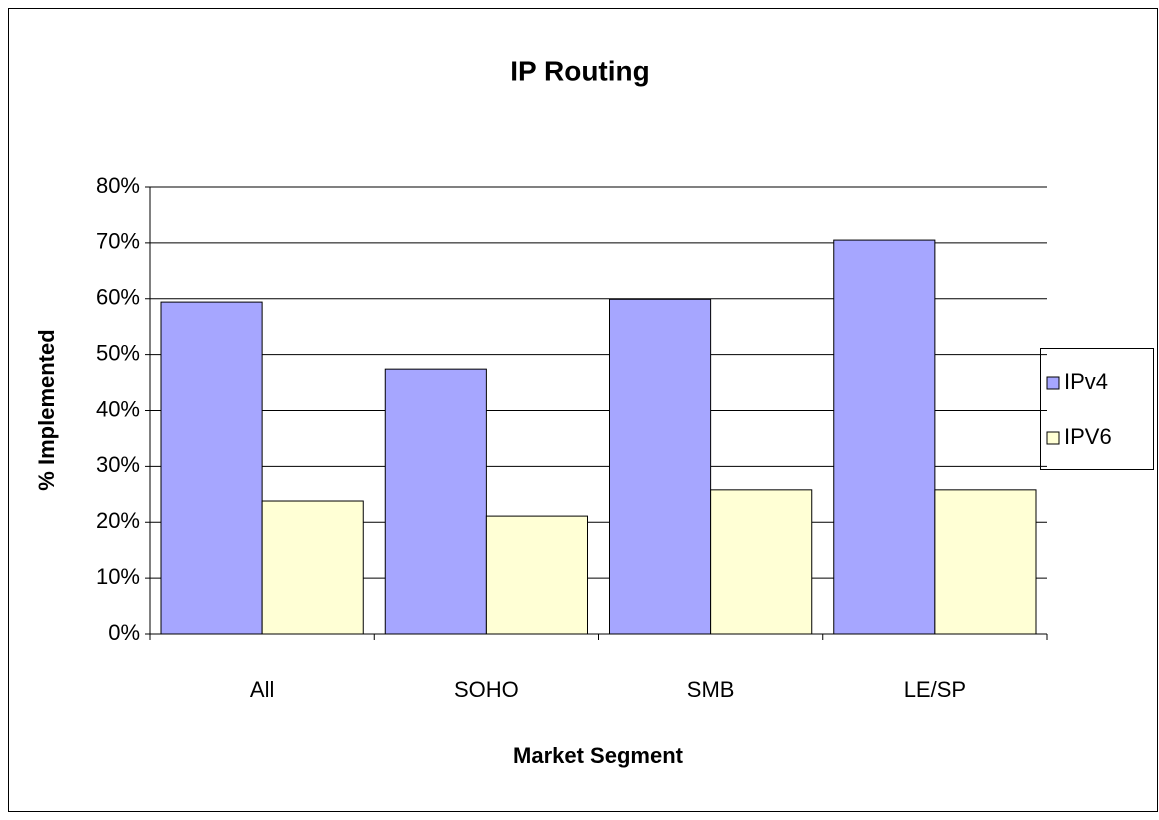 This screenshot has width=1159, height=820. Describe the element at coordinates (118, 185) in the screenshot. I see `y-tick-label: 80%` at that location.